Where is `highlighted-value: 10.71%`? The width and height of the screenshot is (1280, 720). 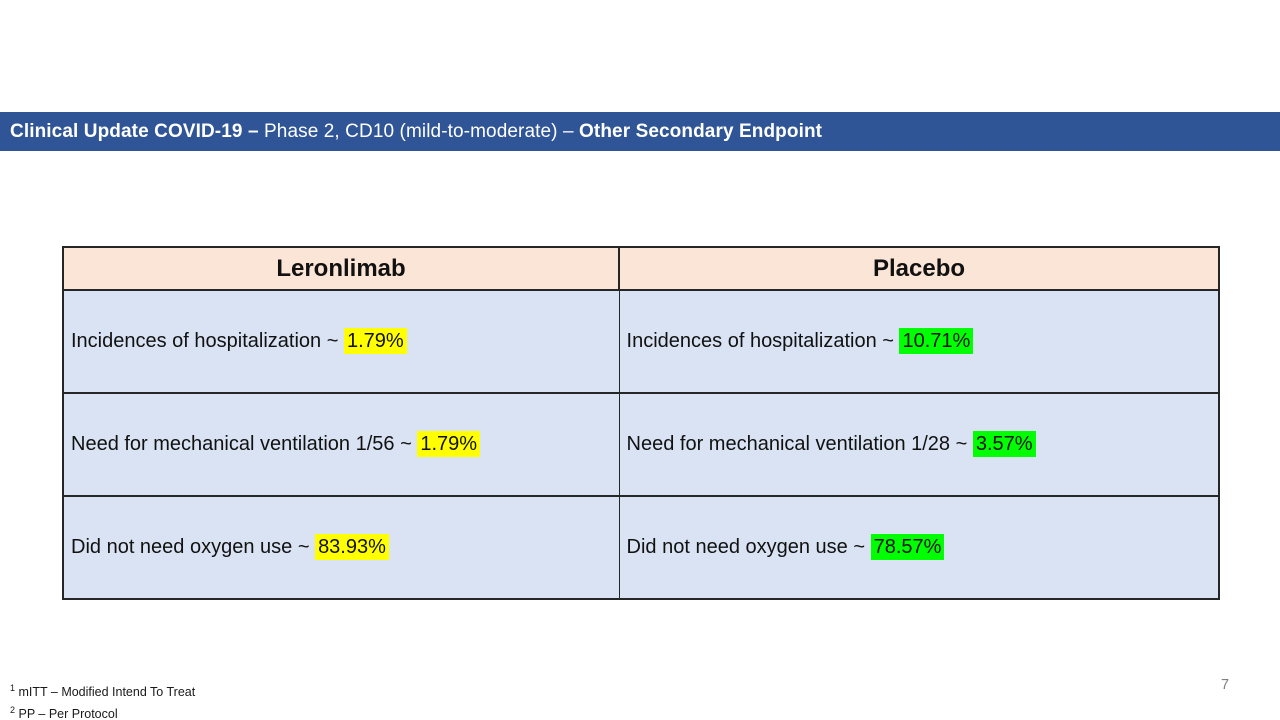 highlighted-value: 10.71% is located at coordinates (936, 341).